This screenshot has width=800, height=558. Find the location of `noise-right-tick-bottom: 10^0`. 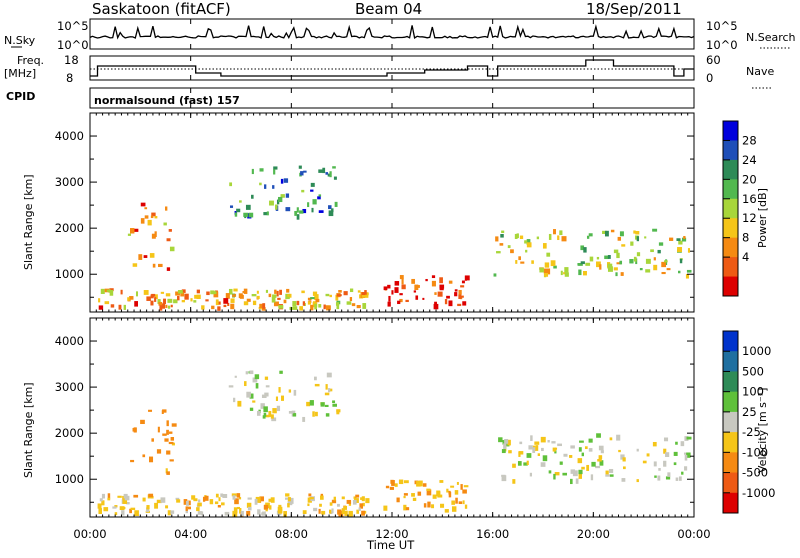

noise-right-tick-bottom: 10^0 is located at coordinates (722, 45).